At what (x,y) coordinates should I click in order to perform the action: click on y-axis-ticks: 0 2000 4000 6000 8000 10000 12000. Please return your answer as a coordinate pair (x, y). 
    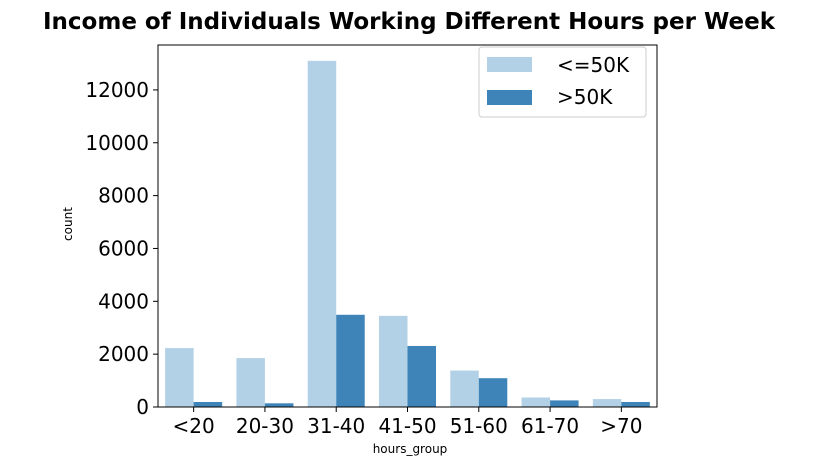
    Looking at the image, I should click on (121, 248).